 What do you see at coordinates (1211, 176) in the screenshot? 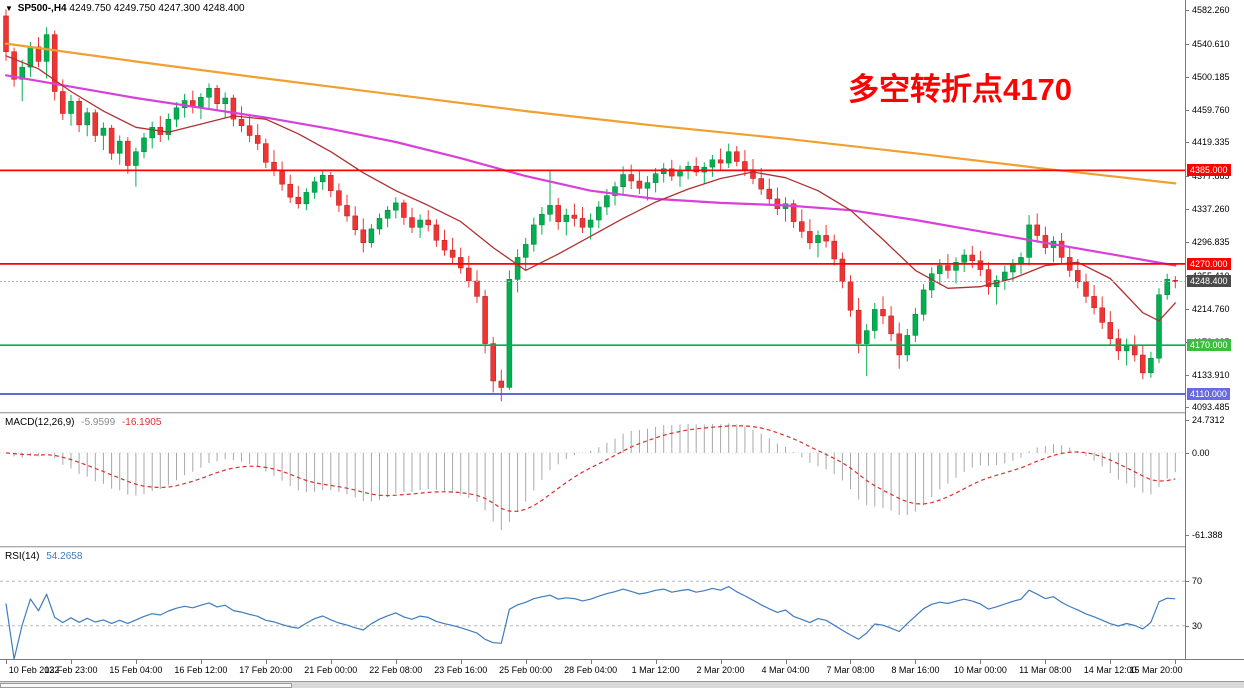
I see `price-axis-label: 4377.885` at bounding box center [1211, 176].